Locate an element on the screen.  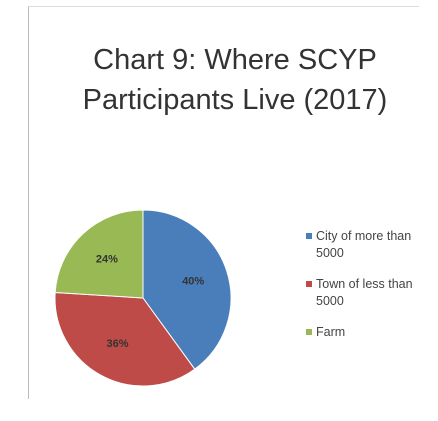
legend-label: City of more than 5000 is located at coordinates (364, 244).